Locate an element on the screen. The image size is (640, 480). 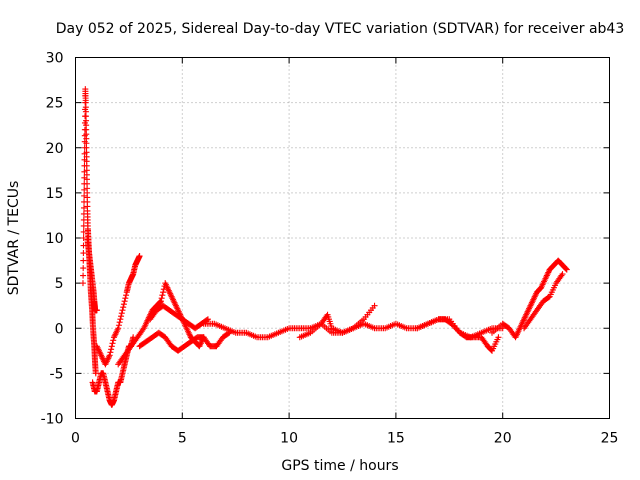
y-tick-label: -5 is located at coordinates (57, 374).